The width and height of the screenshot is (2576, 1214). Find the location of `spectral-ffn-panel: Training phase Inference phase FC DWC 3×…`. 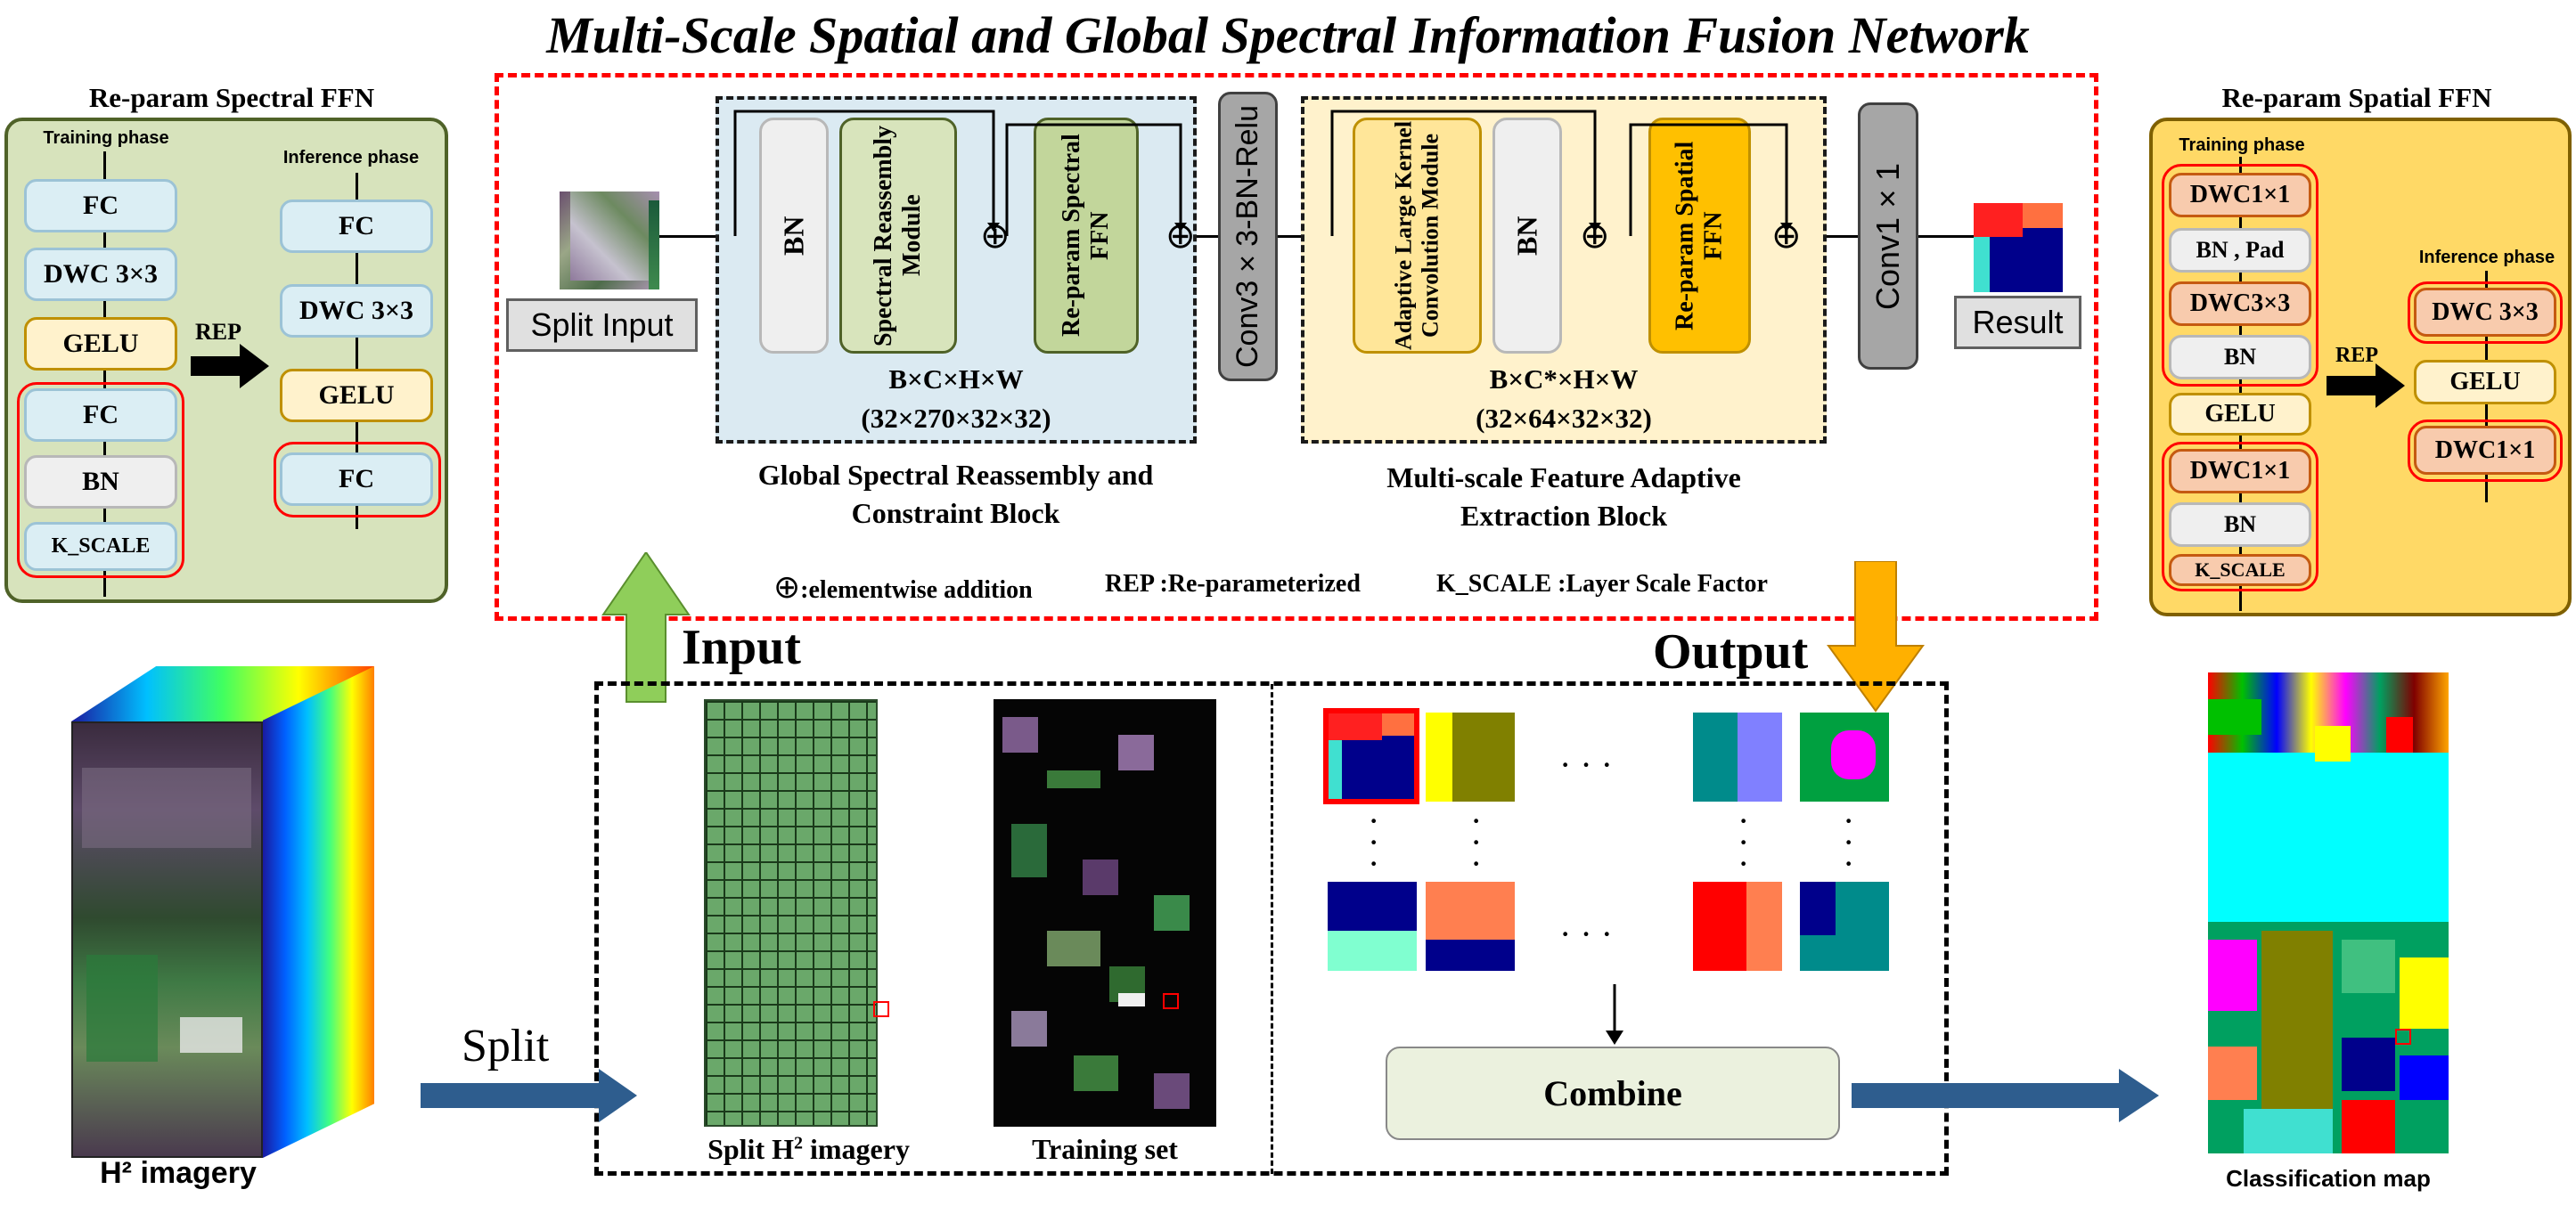

spectral-ffn-panel: Training phase Inference phase FC DWC 3×… is located at coordinates (226, 360).